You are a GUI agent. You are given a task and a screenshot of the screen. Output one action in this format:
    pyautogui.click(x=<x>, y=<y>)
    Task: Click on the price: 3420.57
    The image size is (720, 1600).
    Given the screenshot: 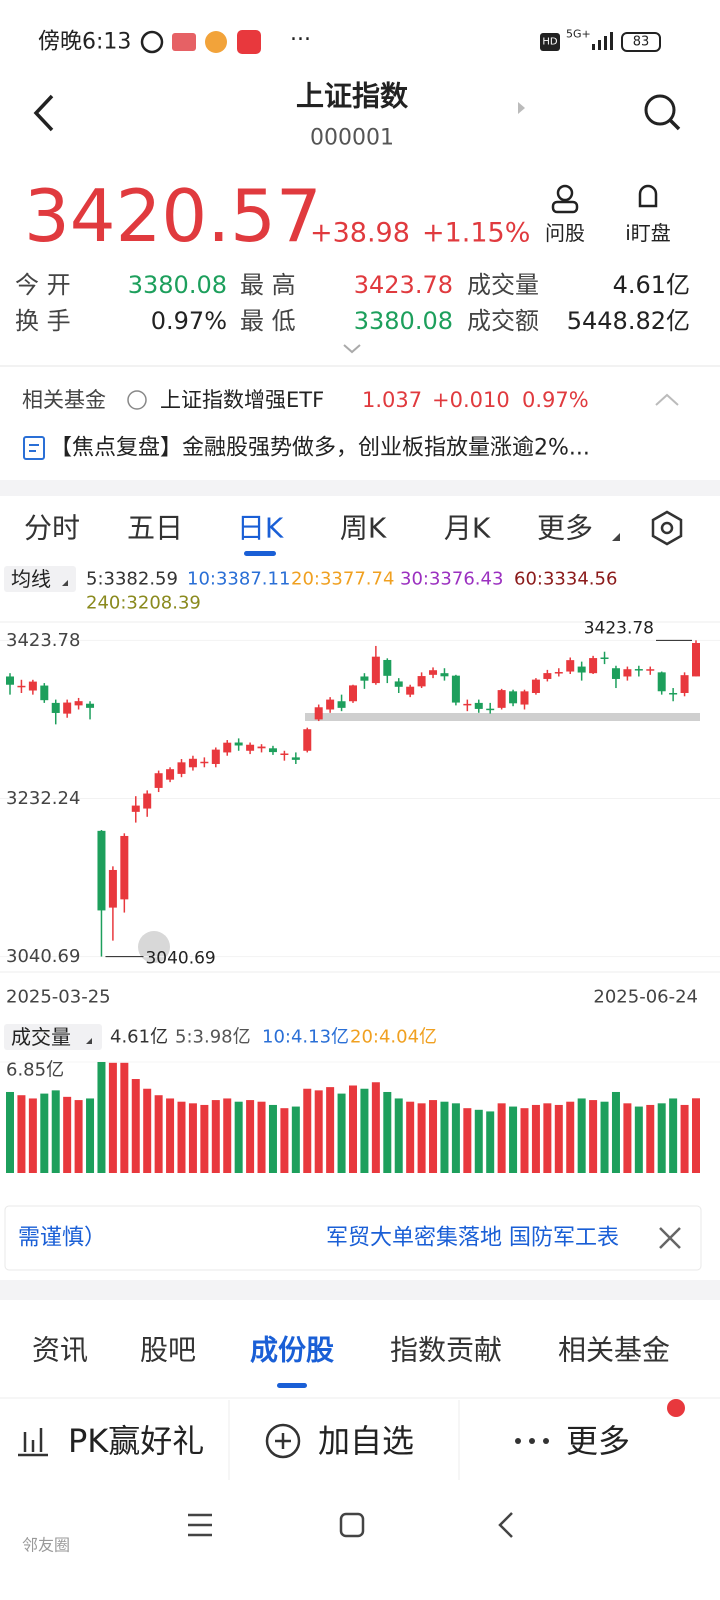 What is the action you would take?
    pyautogui.click(x=173, y=216)
    